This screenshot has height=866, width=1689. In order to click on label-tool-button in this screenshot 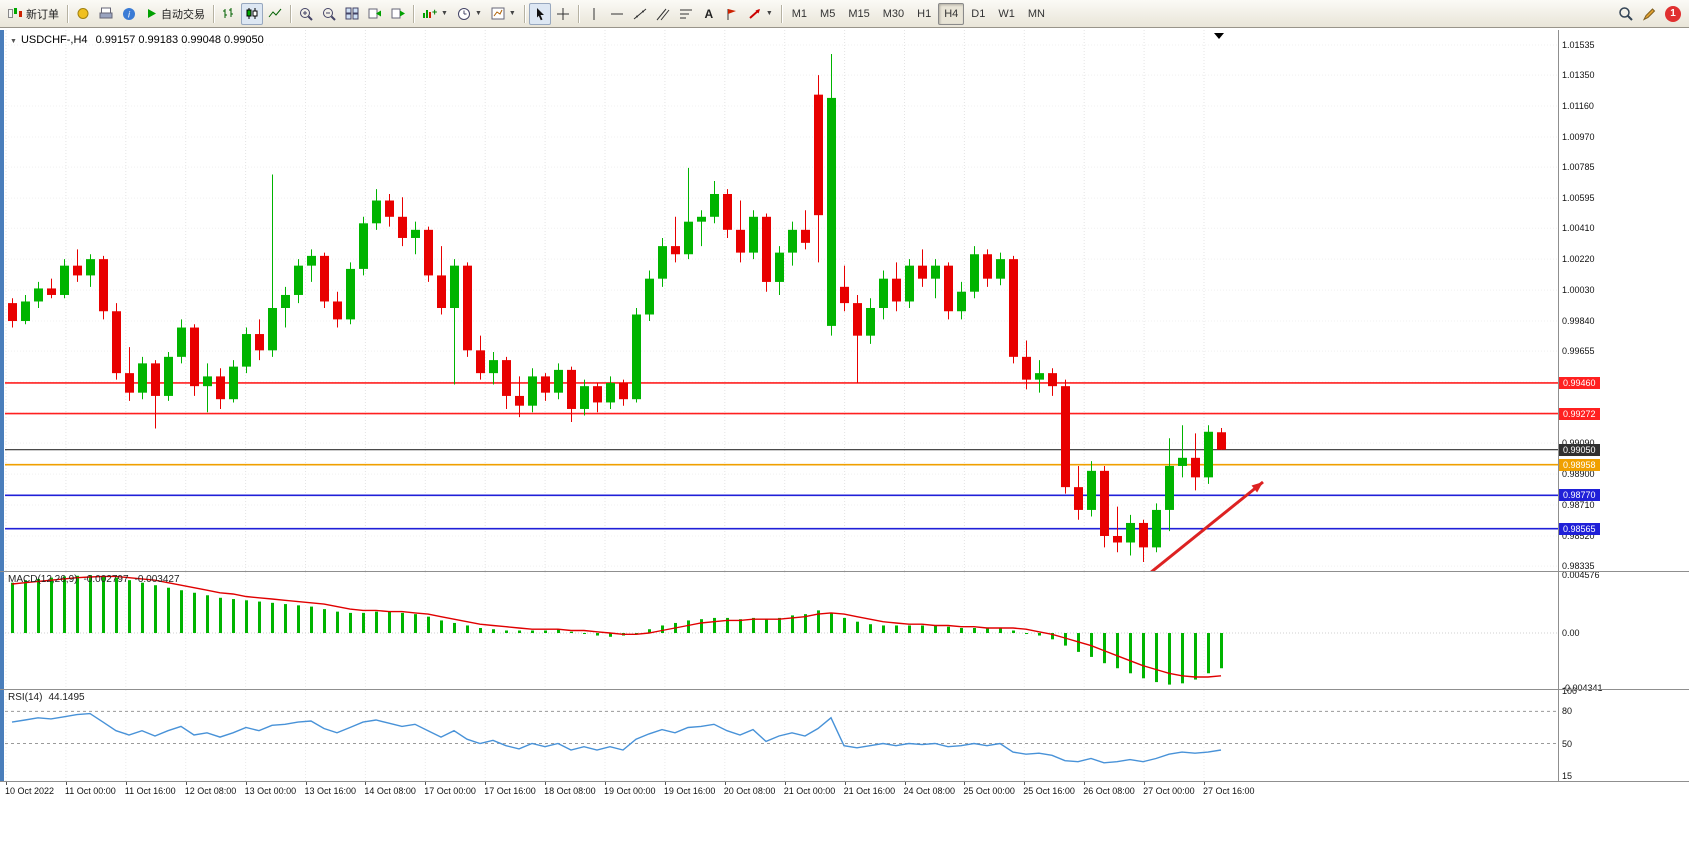, I will do `click(732, 14)`.